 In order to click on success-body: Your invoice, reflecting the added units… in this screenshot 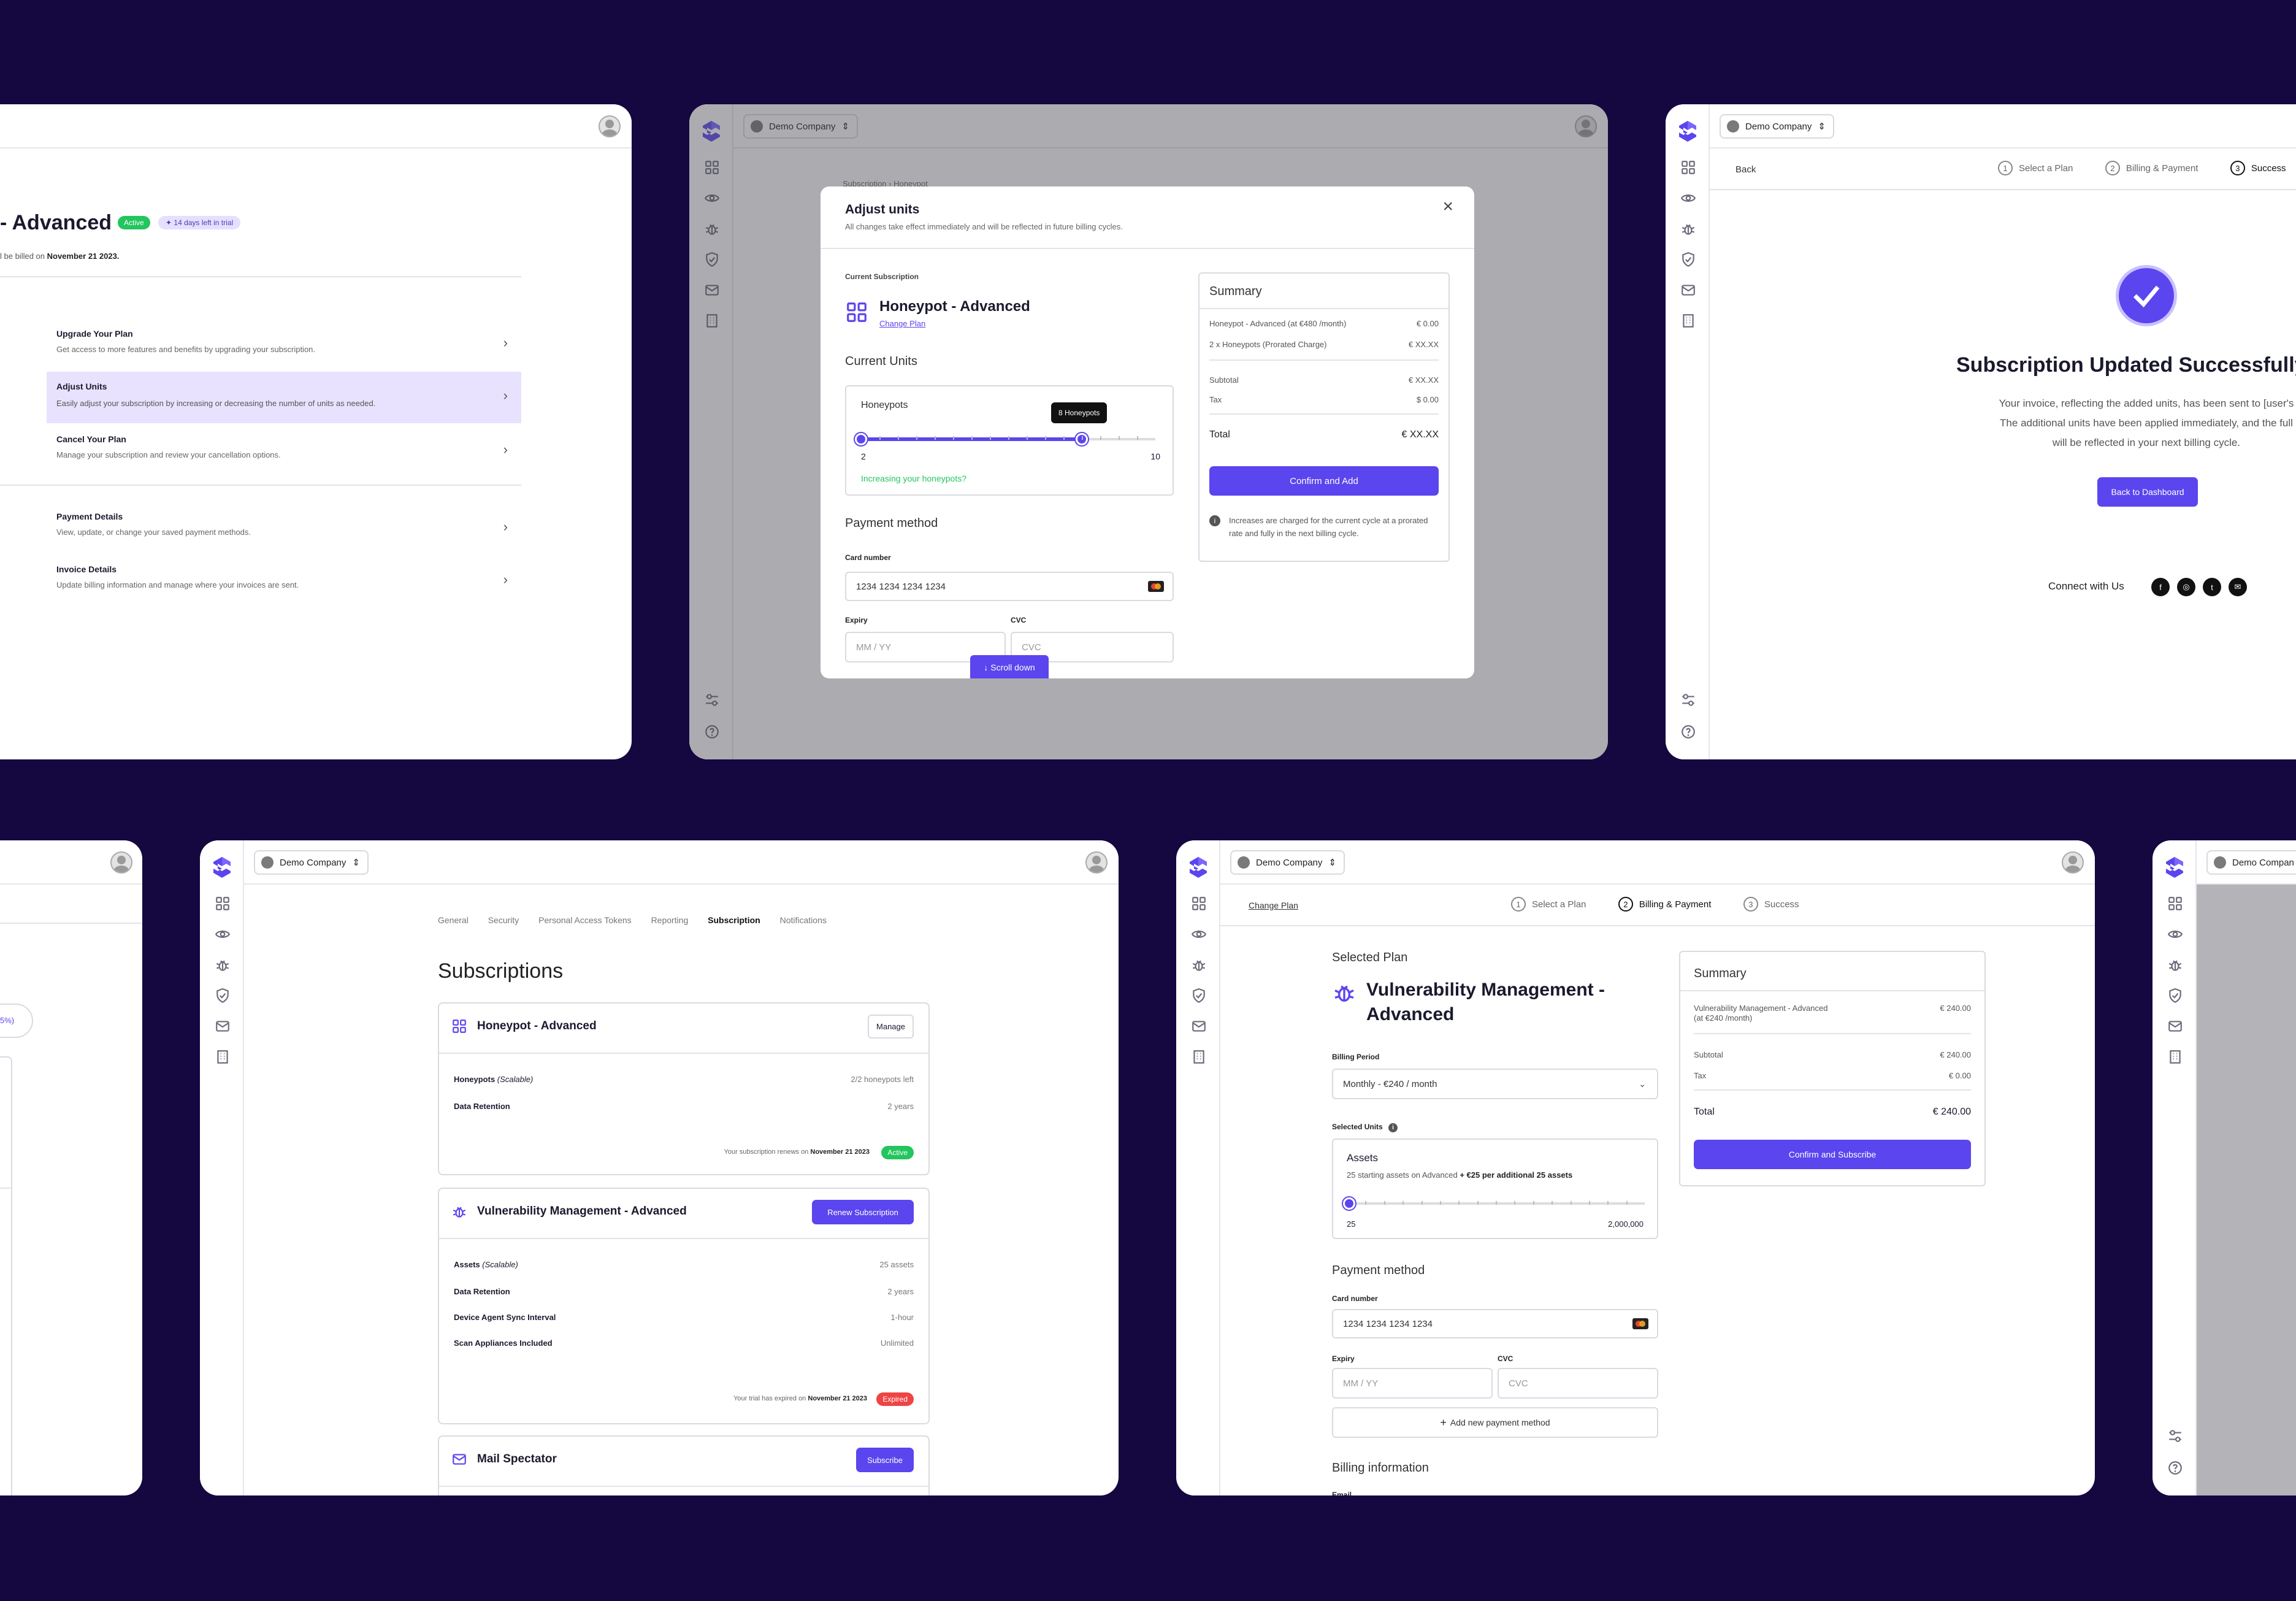, I will do `click(2146, 422)`.